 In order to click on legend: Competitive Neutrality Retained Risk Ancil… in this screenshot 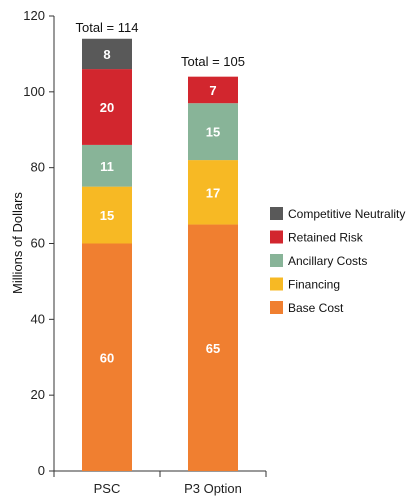, I will do `click(337, 261)`.